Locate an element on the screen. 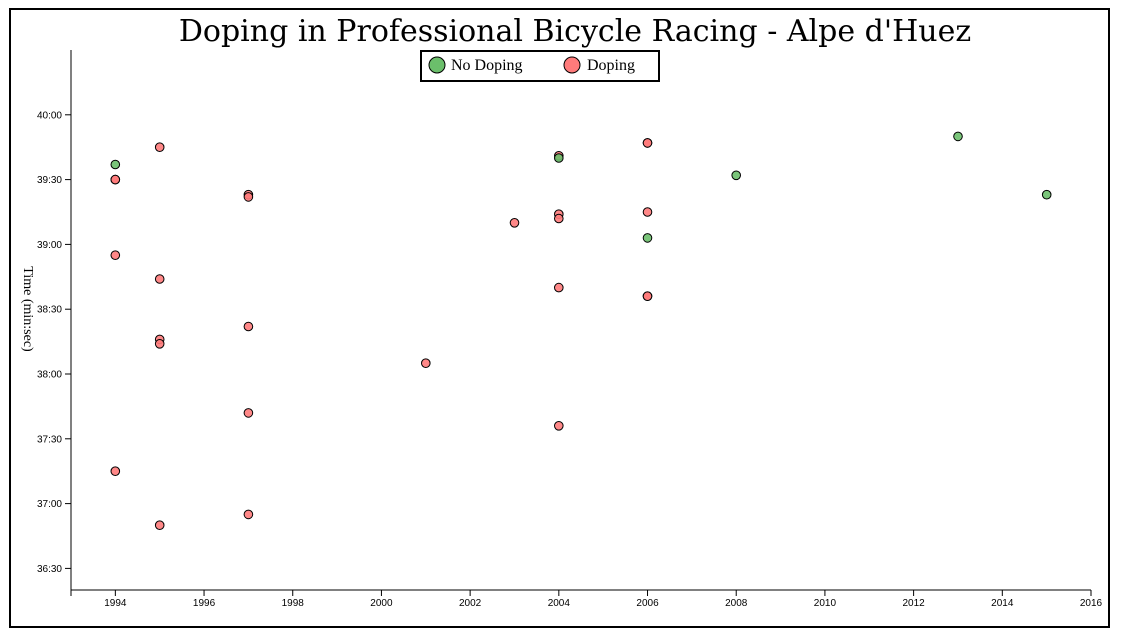  x-tick-label: 2008 is located at coordinates (736, 603).